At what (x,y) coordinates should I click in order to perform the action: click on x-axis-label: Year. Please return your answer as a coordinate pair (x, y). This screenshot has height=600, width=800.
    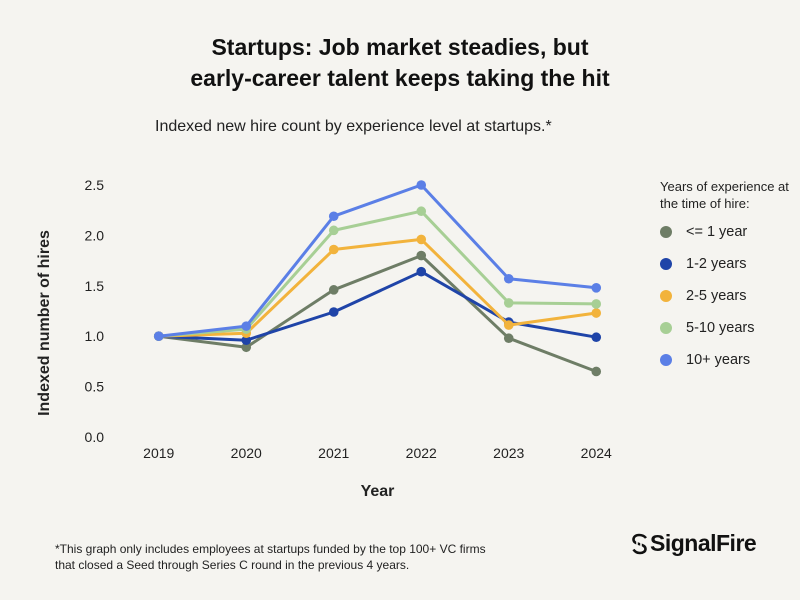
    Looking at the image, I should click on (378, 491).